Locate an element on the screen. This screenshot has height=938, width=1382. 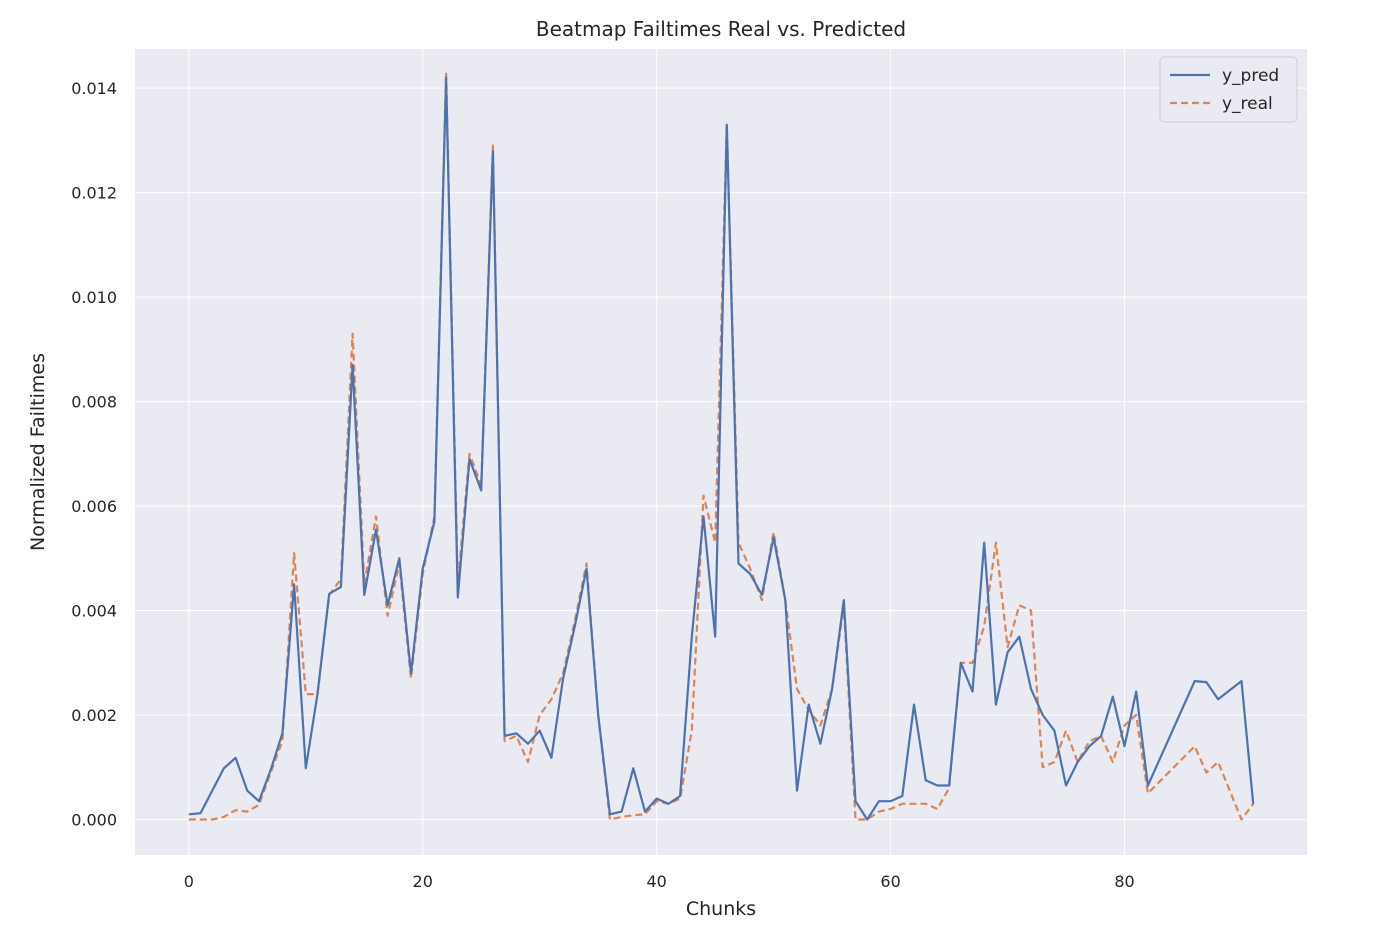
y-tick-label: 0.012 is located at coordinates (94, 193).